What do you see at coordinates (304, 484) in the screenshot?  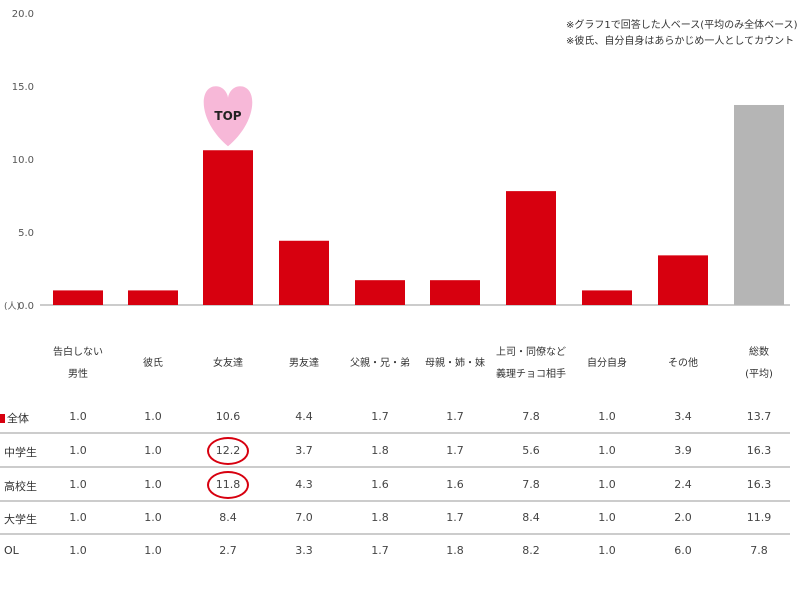 I see `table-cell: 4.3` at bounding box center [304, 484].